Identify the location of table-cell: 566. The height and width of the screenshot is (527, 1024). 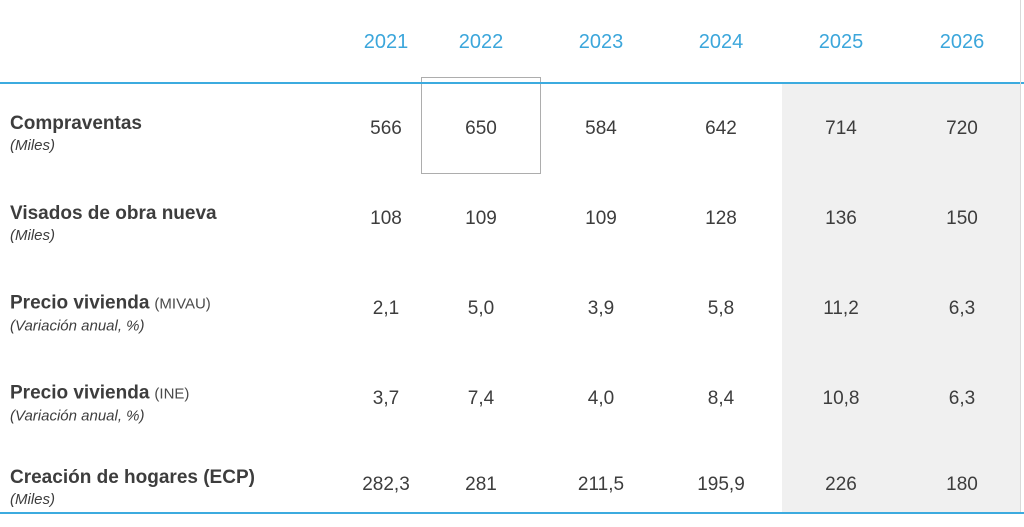
(386, 128).